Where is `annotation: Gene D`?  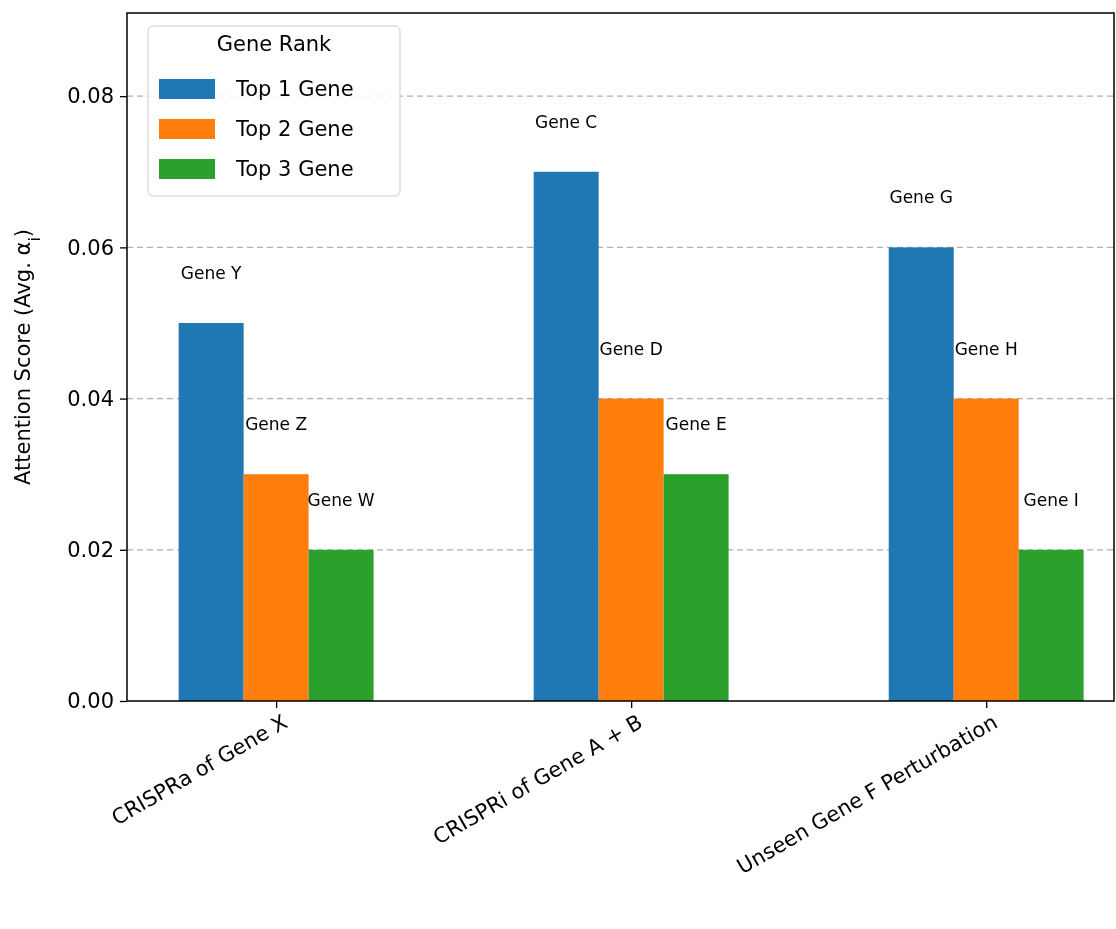
annotation: Gene D is located at coordinates (631, 348).